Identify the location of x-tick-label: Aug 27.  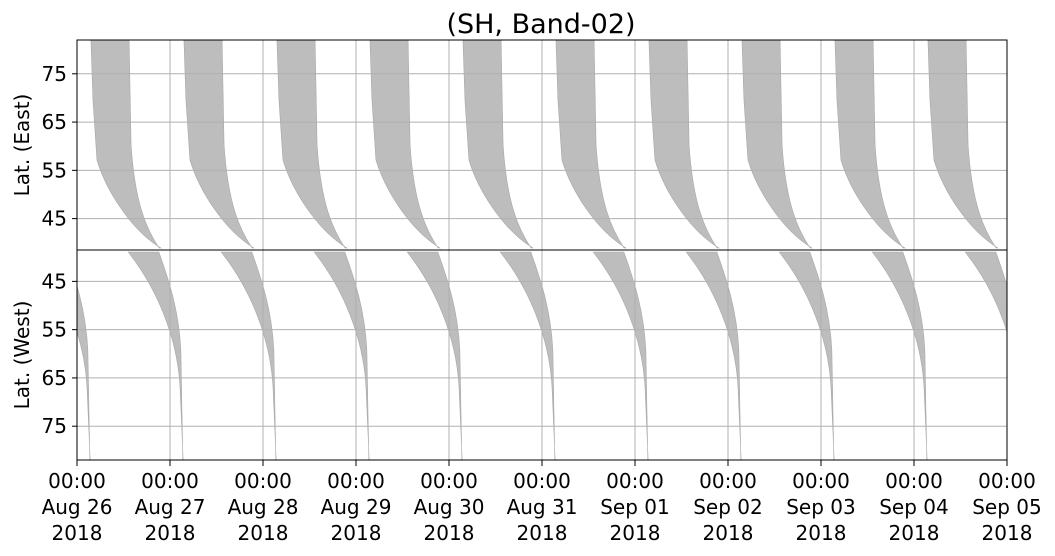
(170, 507).